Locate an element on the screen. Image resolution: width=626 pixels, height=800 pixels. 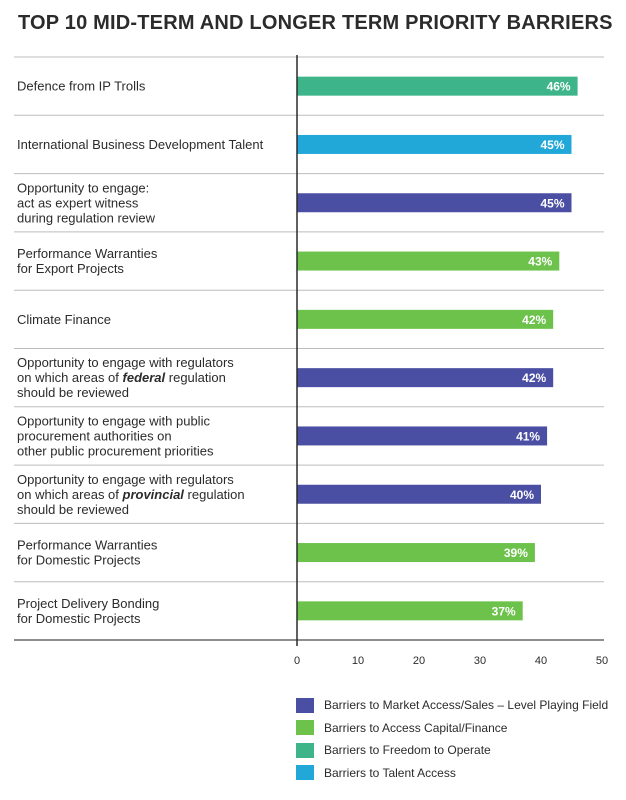
x-tick-label: 50 is located at coordinates (602, 661).